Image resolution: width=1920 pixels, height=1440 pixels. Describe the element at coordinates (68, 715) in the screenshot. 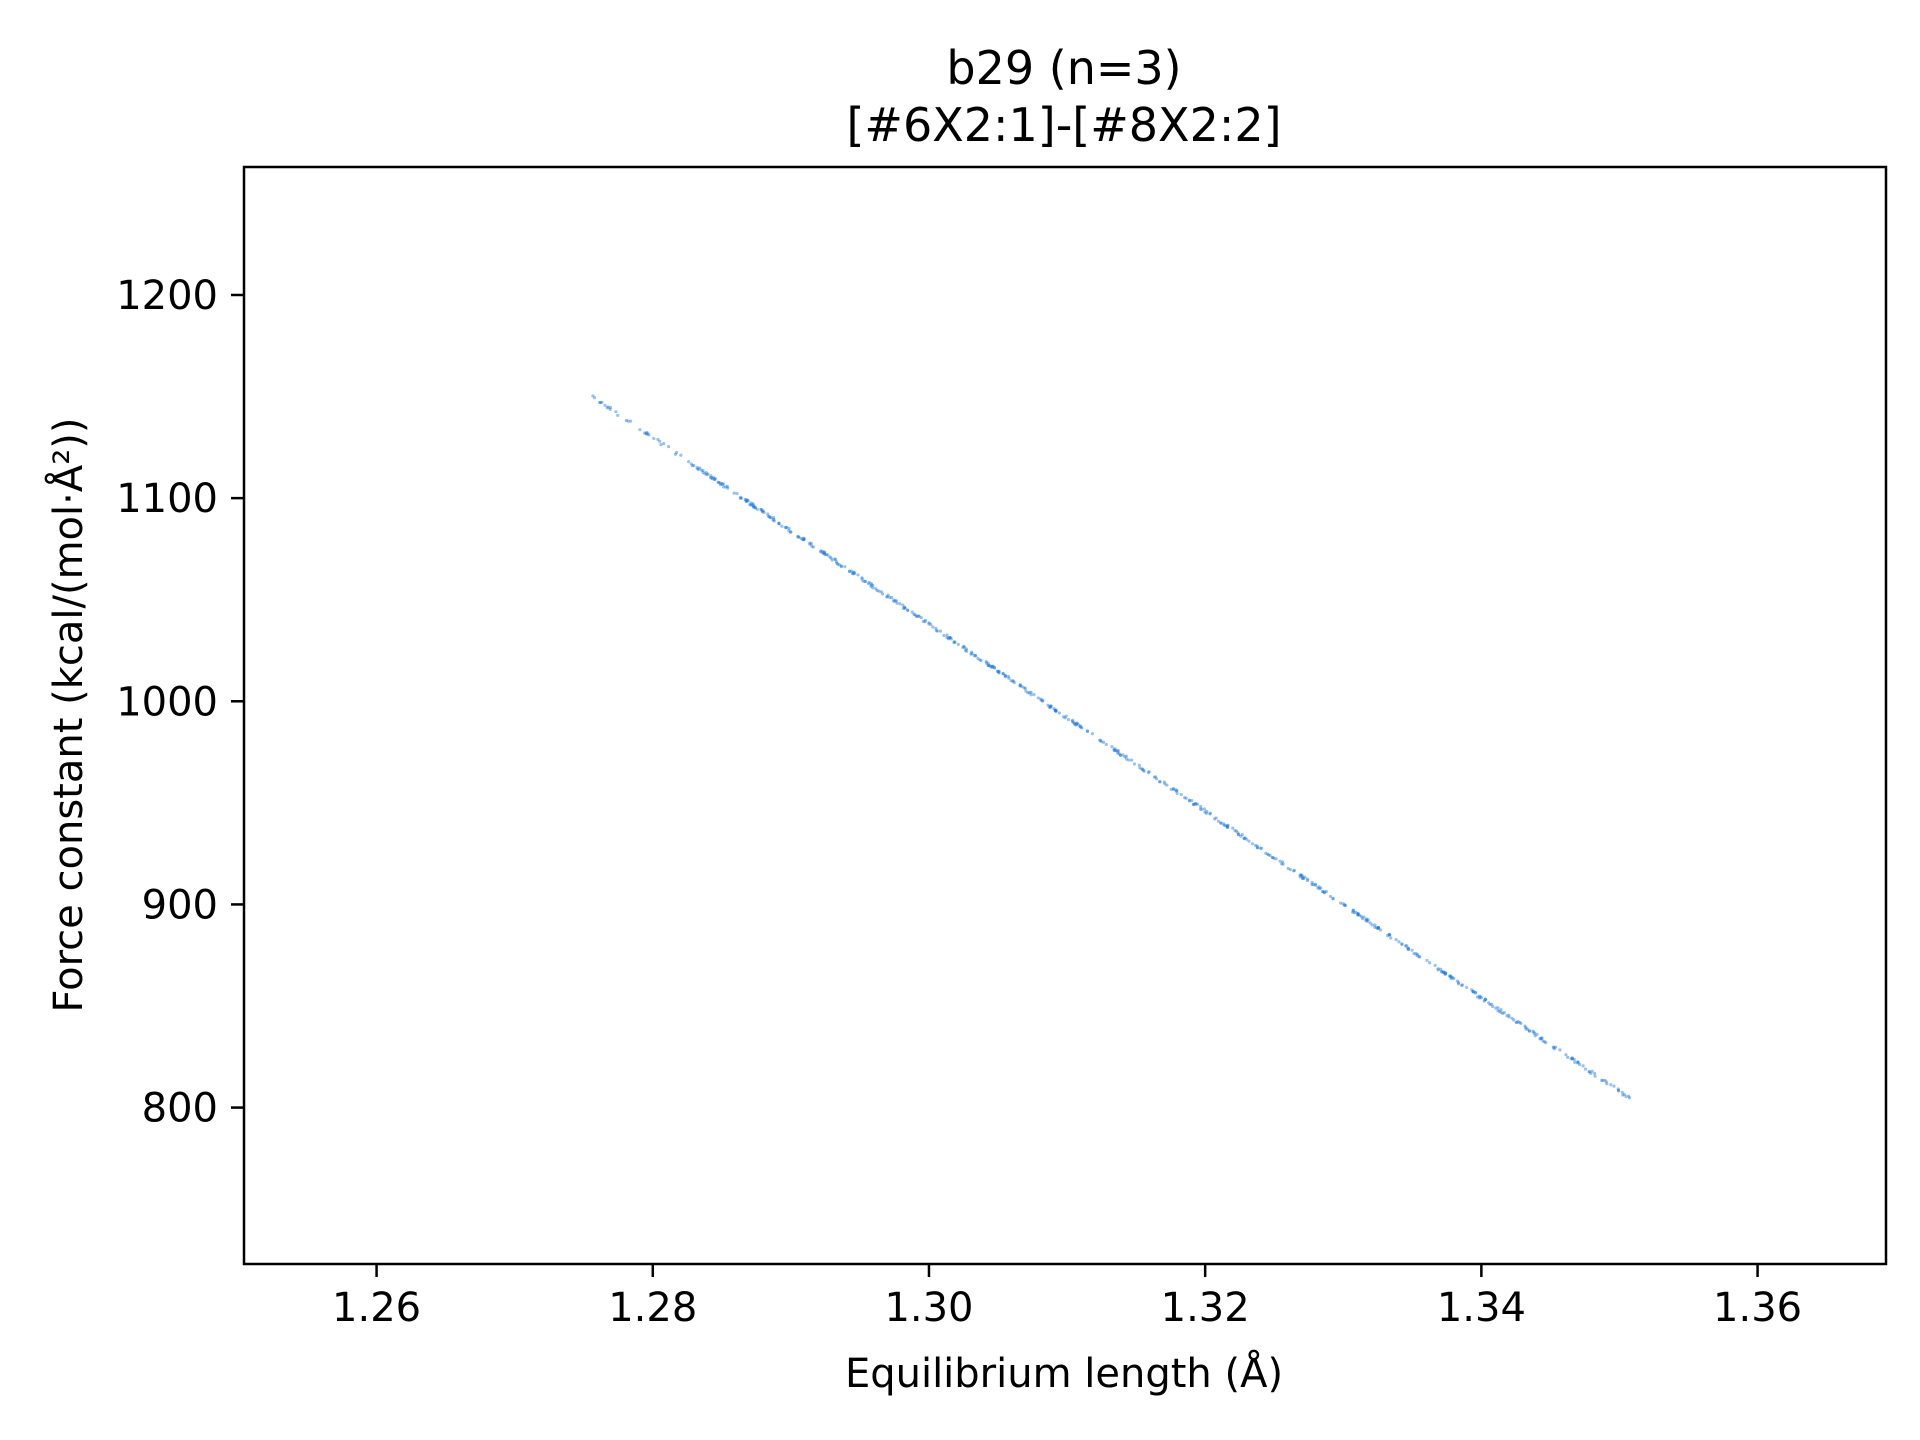

I see `y-axis-label: Force constant (kcal/(mol·Å²))` at that location.